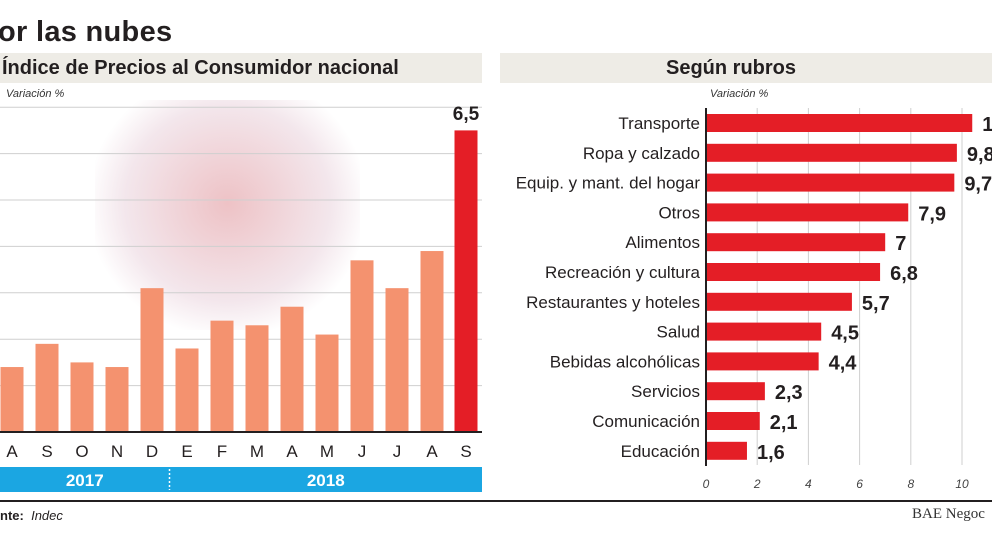 The image size is (992, 558). I want to click on right-chart-header: Según rubros, so click(746, 68).